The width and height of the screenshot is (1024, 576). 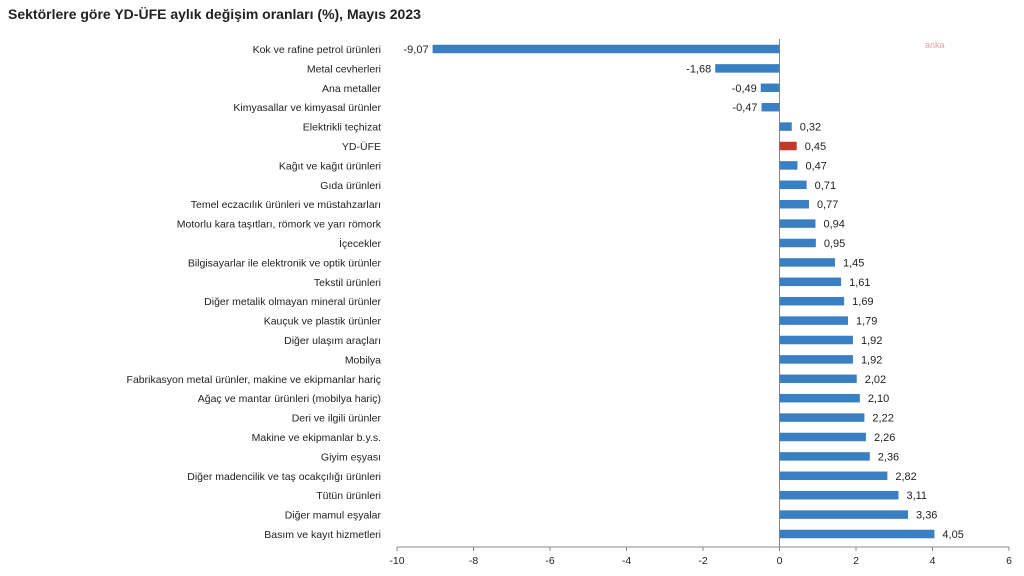 I want to click on x-tick-label: -2, so click(x=702, y=561).